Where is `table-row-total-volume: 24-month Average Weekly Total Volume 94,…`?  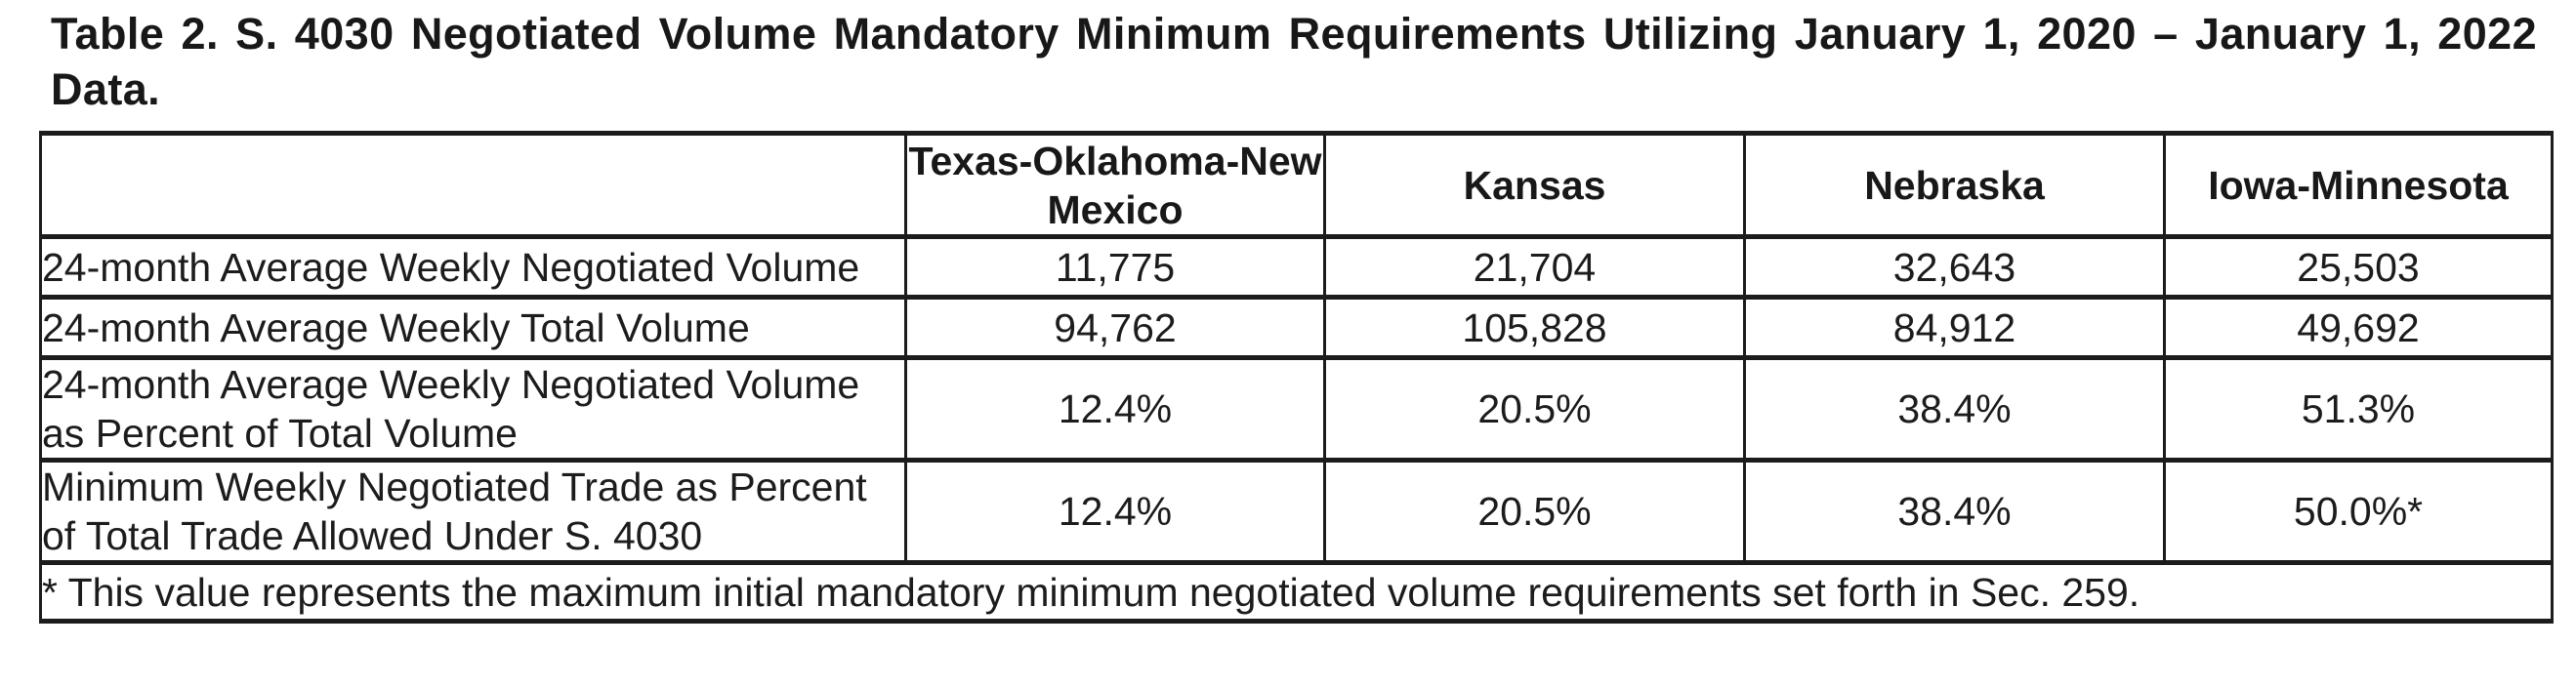 table-row-total-volume: 24-month Average Weekly Total Volume 94,… is located at coordinates (1296, 327).